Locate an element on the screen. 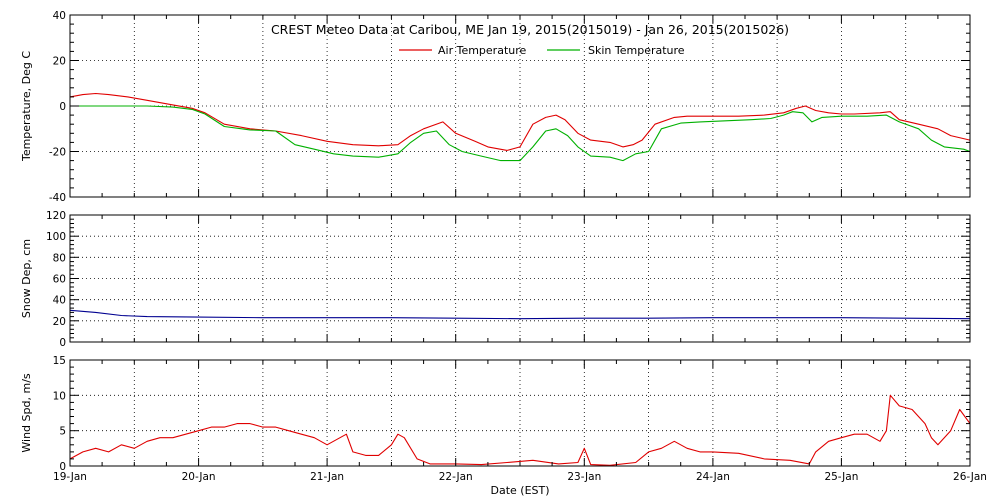 This screenshot has height=500, width=1000. temperature-y-tick-label: -40 is located at coordinates (57, 198).